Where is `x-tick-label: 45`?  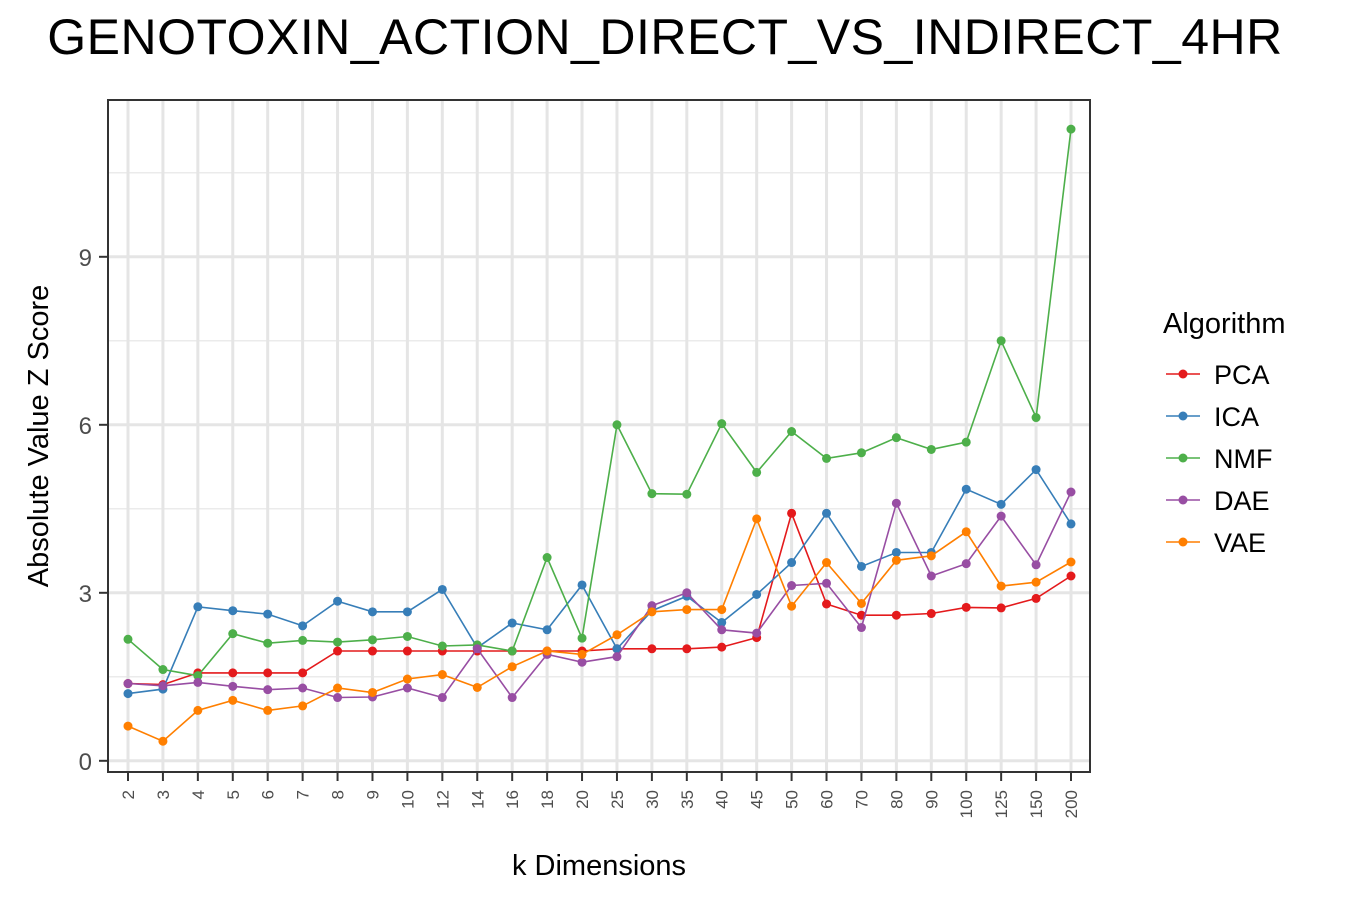 x-tick-label: 45 is located at coordinates (757, 799).